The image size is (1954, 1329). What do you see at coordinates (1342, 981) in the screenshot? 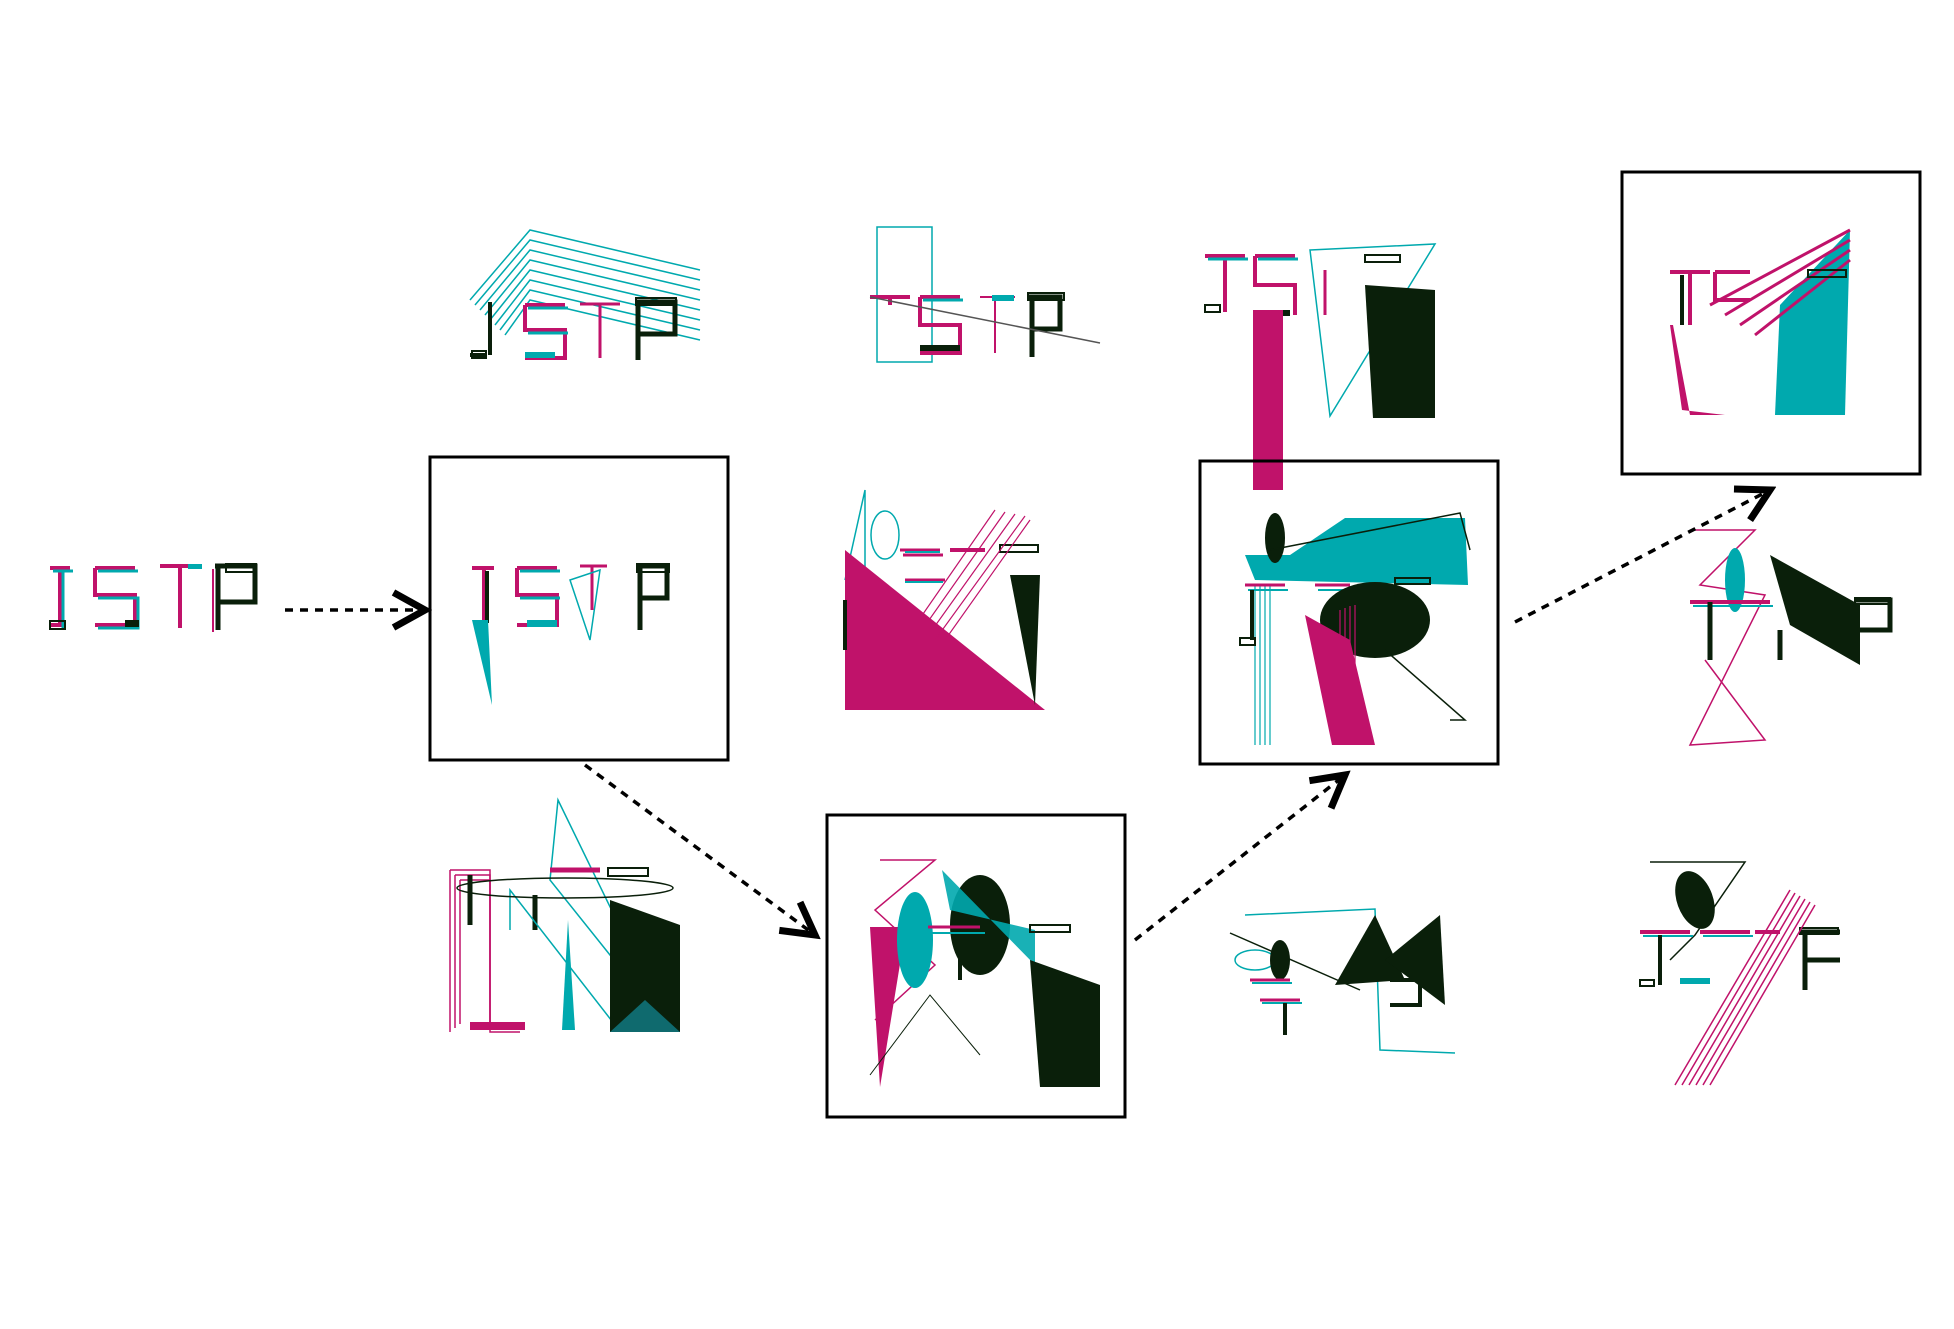
I see `variant-gen3-bottom` at bounding box center [1342, 981].